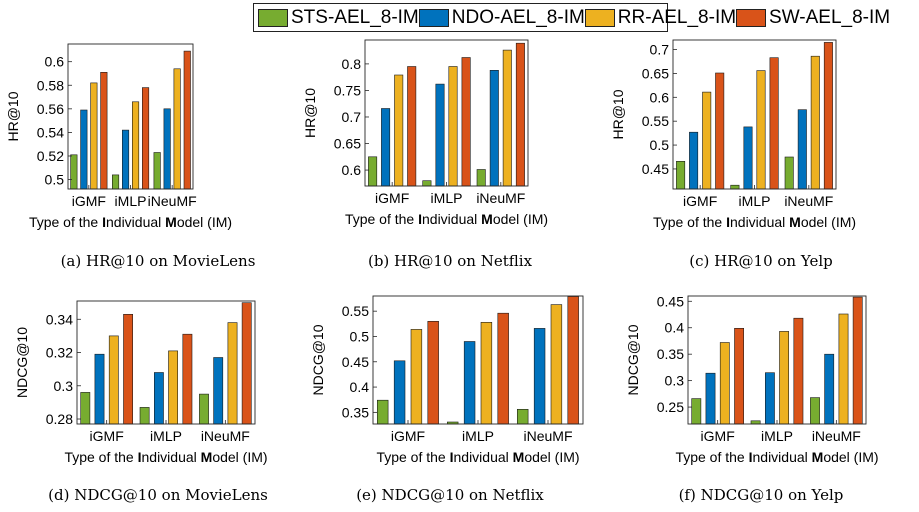 This screenshot has width=919, height=512. Describe the element at coordinates (450, 261) in the screenshot. I see `subfigure-caption: (b) HR@10 on Netflix` at that location.